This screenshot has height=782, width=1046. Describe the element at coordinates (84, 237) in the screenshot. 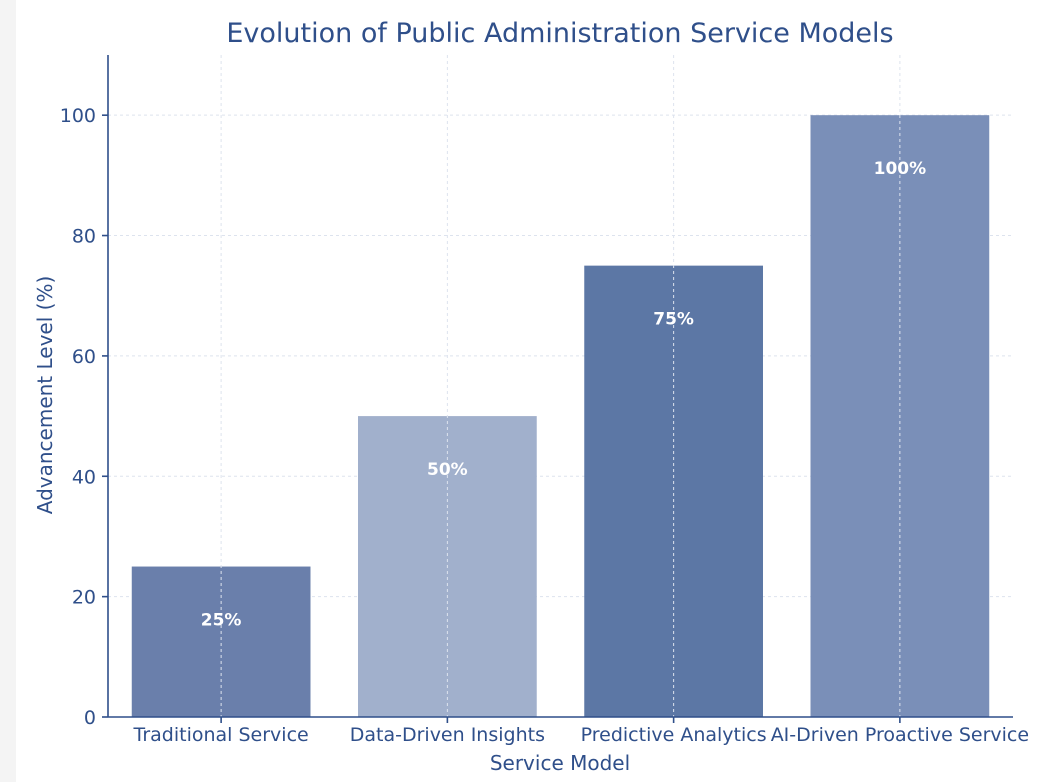

I see `y-tick-label: 80` at that location.